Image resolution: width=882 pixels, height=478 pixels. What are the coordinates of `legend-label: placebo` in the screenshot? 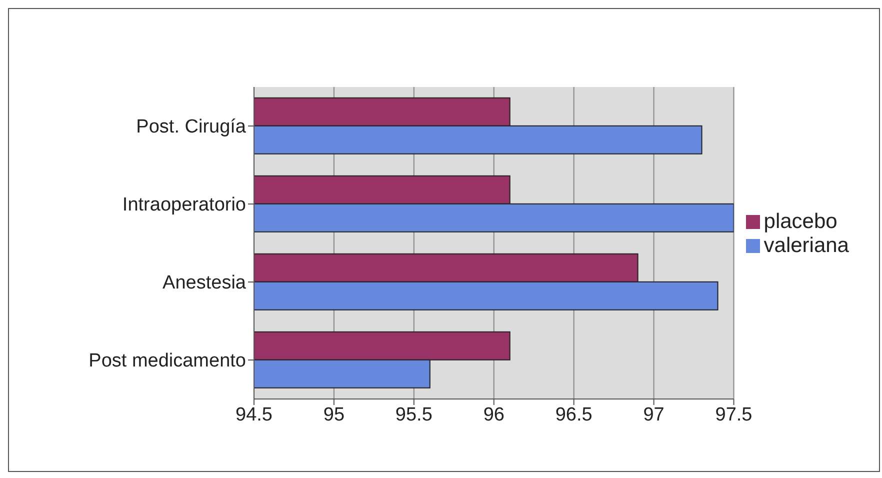 It's located at (801, 221).